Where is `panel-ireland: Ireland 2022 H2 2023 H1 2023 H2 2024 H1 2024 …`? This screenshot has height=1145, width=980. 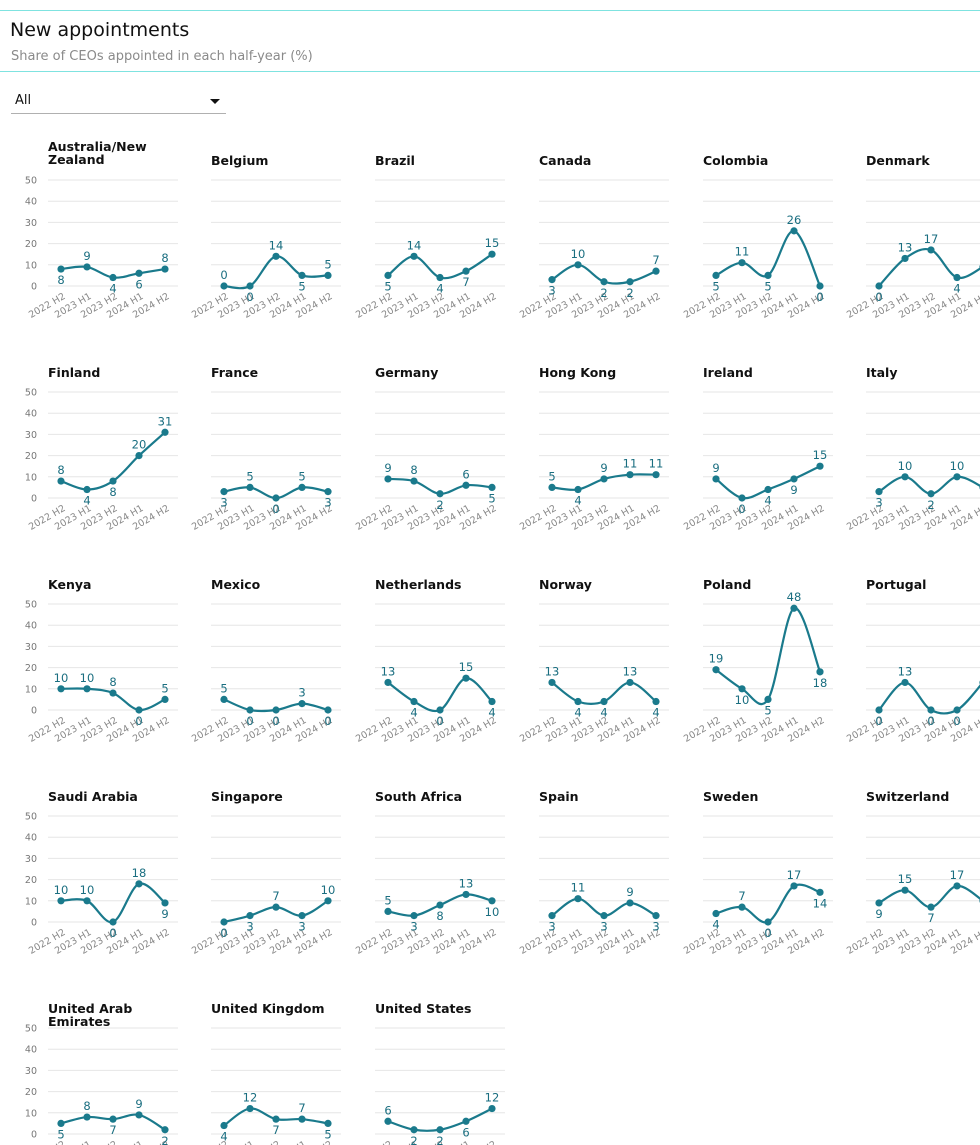 panel-ireland: Ireland 2022 H2 2023 H1 2023 H2 2024 H1 2024 … is located at coordinates (744, 454).